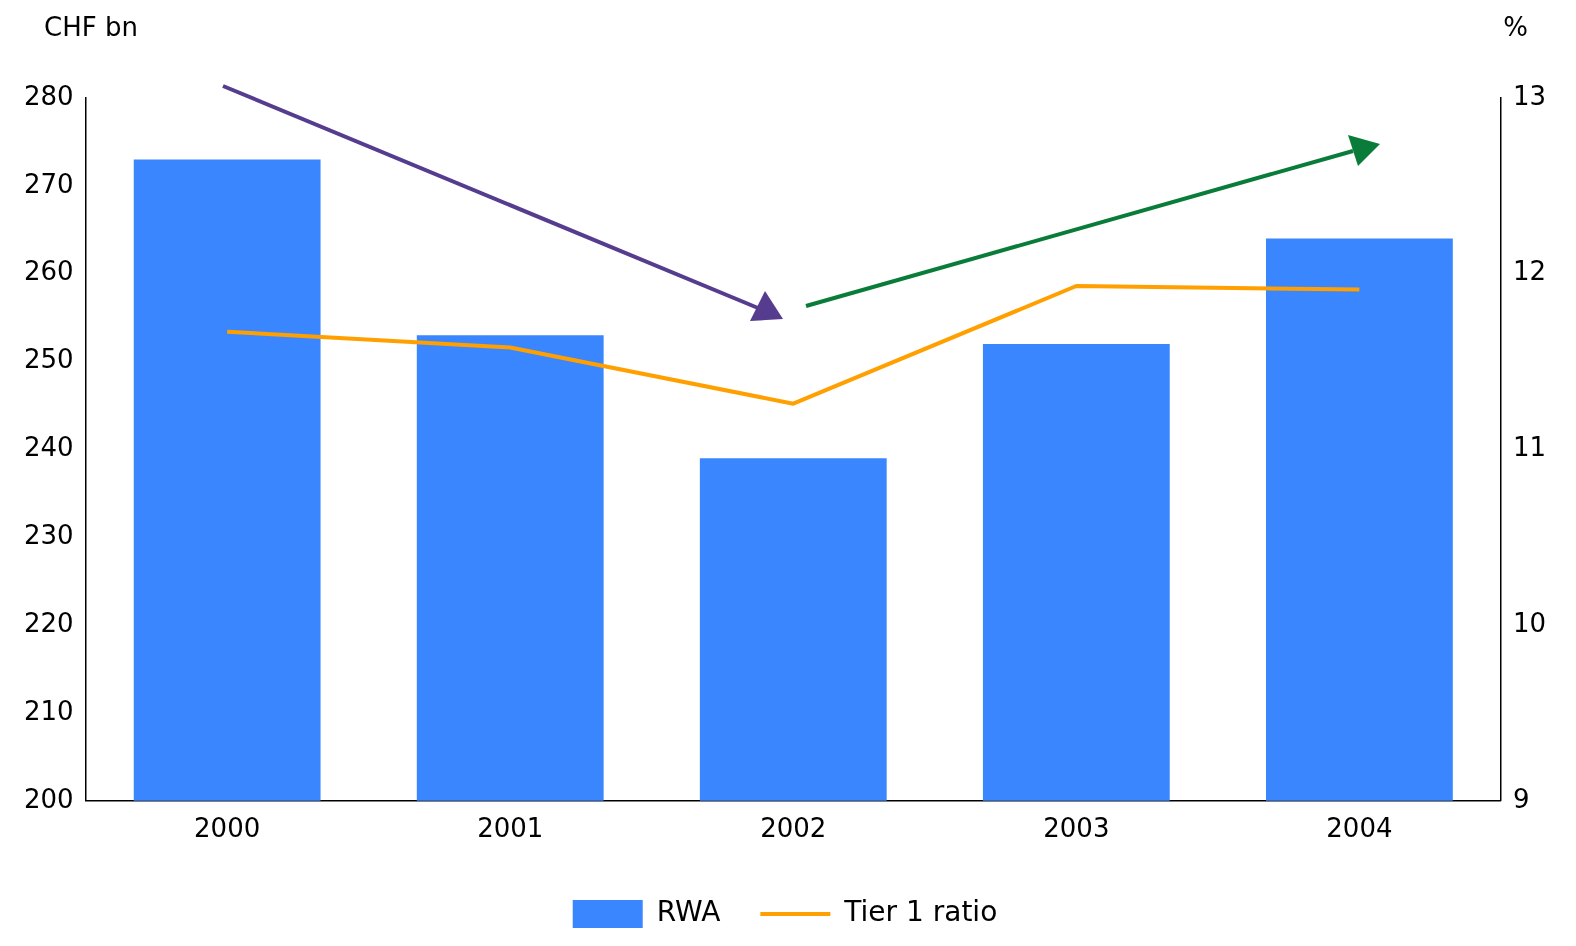 This screenshot has height=946, width=1576. I want to click on y2-tick-label: 9, so click(1521, 798).